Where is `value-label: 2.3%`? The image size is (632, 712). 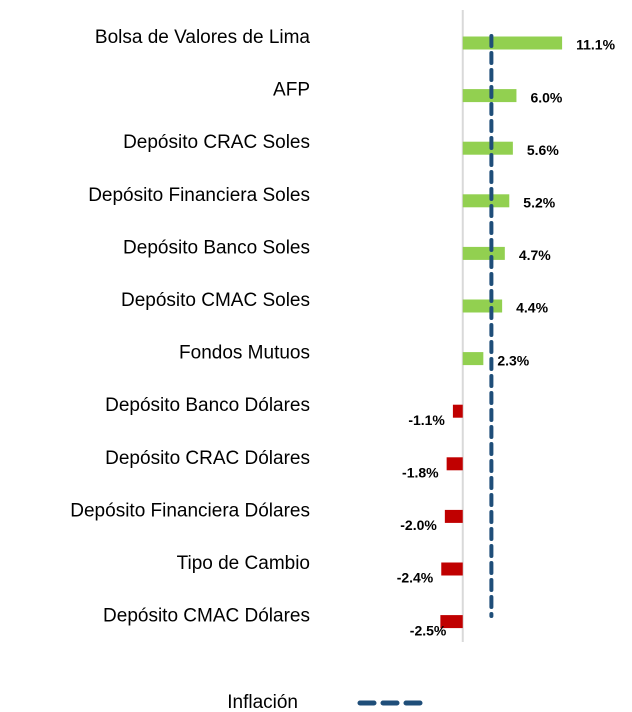
value-label: 2.3% is located at coordinates (513, 360).